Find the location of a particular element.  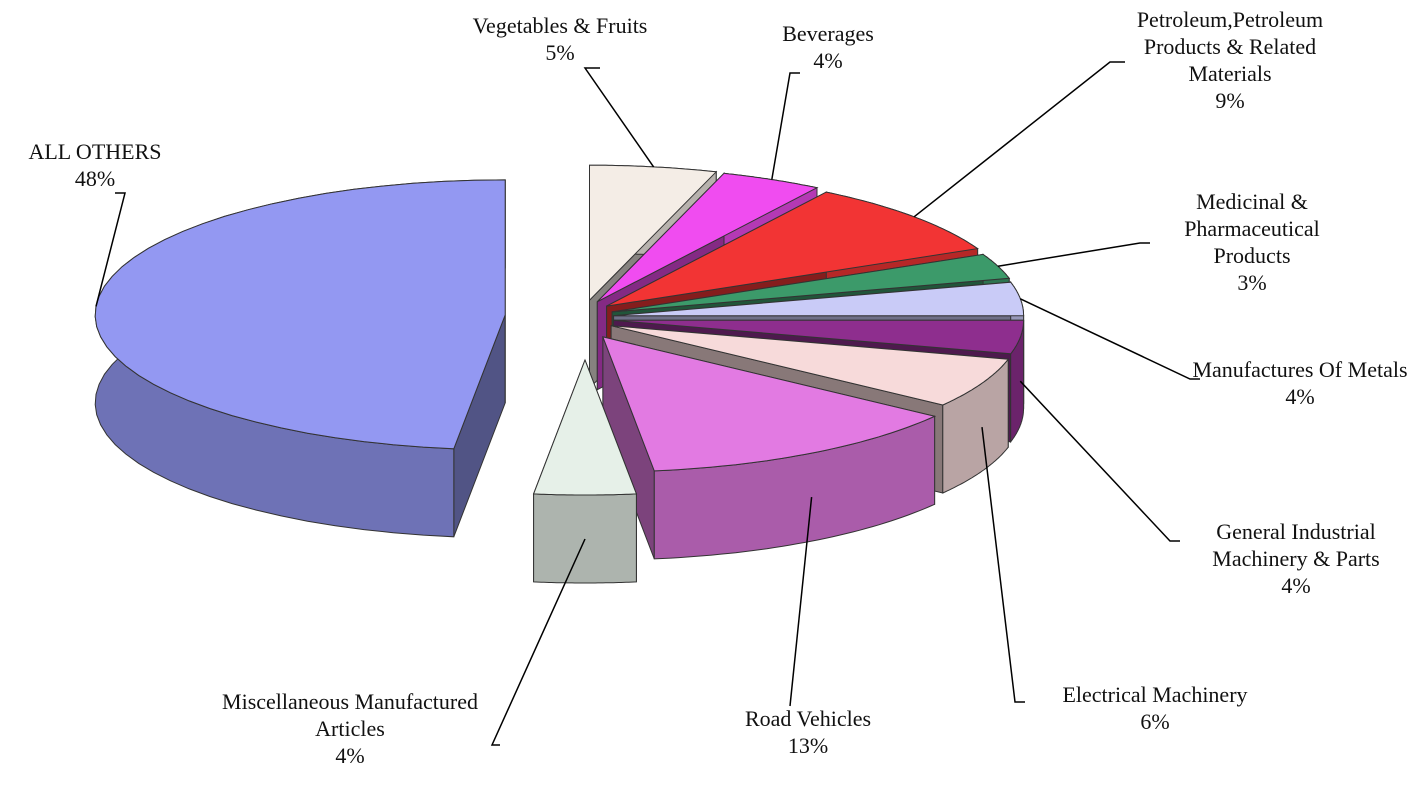

category-name: Vegetables & Fruits is located at coordinates (560, 25).